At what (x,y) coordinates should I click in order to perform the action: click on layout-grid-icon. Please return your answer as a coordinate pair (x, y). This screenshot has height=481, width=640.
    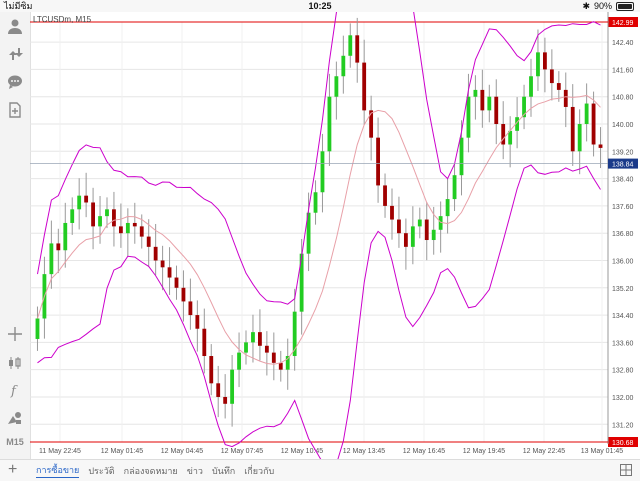
    Looking at the image, I should click on (626, 470).